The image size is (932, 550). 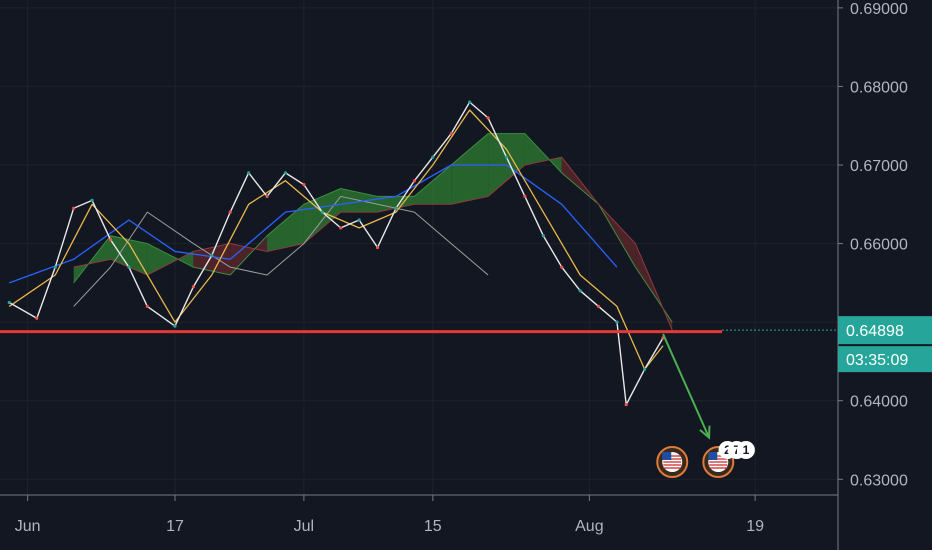 What do you see at coordinates (875, 331) in the screenshot?
I see `current-price-value: 0.64898` at bounding box center [875, 331].